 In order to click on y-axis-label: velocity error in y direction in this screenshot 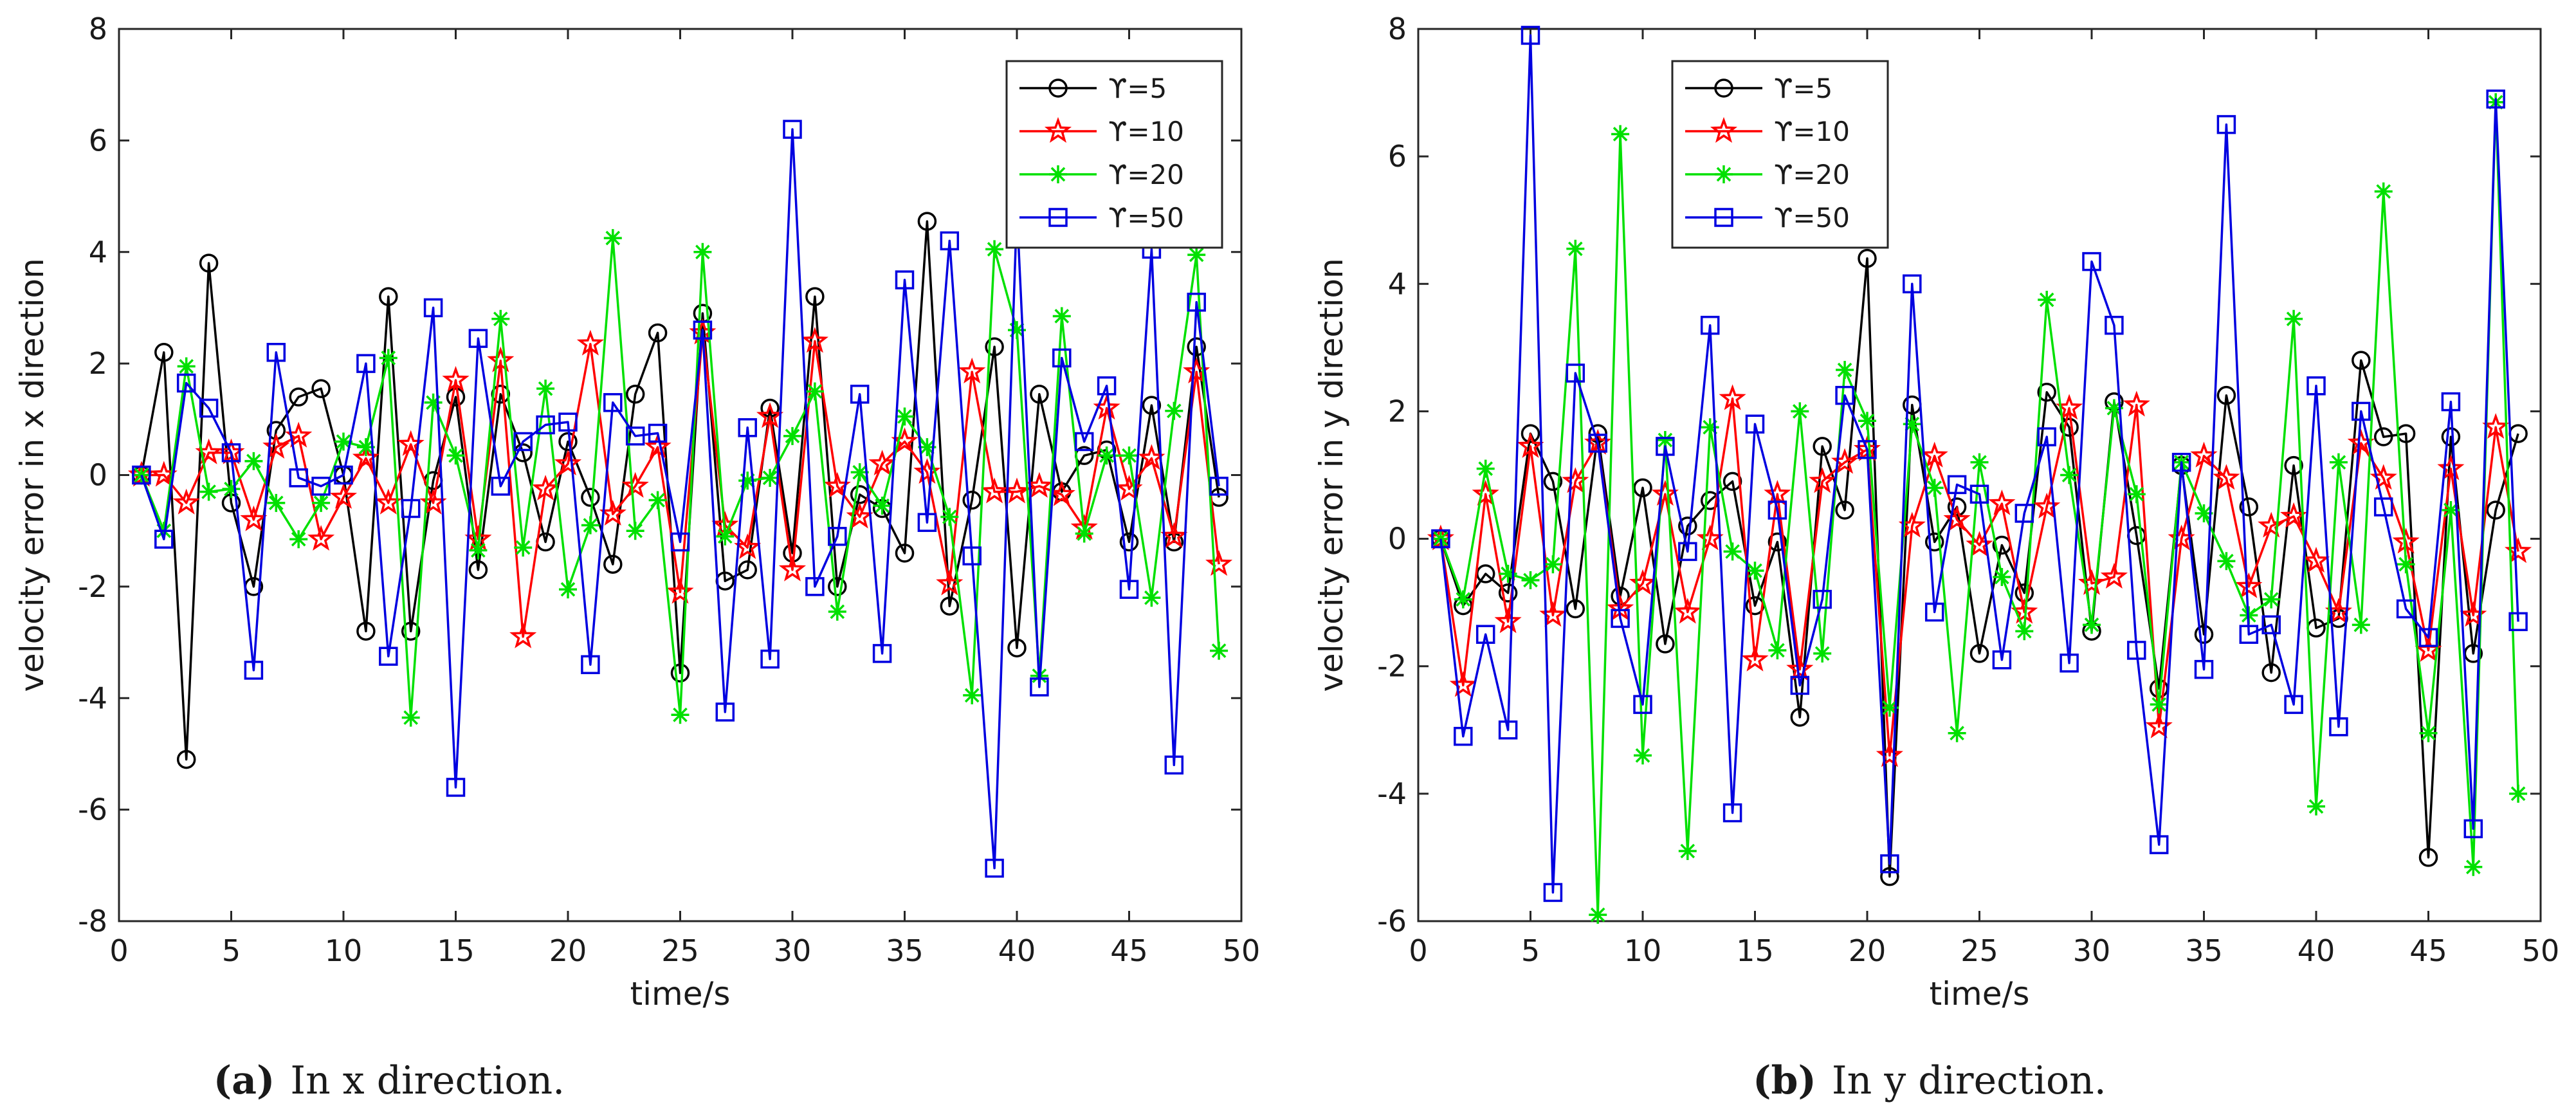, I will do `click(1331, 475)`.